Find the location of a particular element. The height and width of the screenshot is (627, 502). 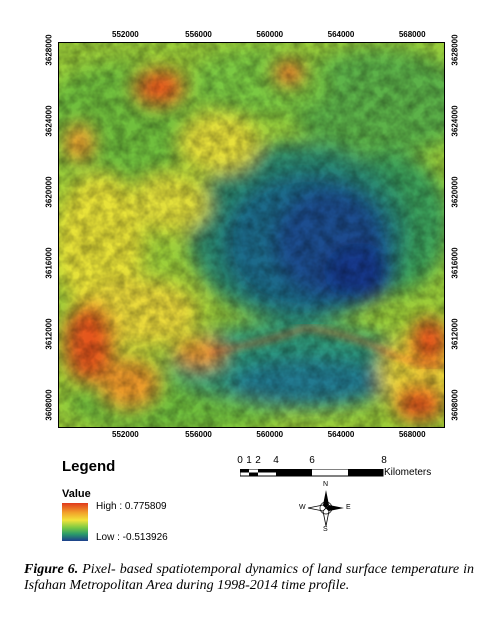

legend-title: Legend is located at coordinates (89, 466).